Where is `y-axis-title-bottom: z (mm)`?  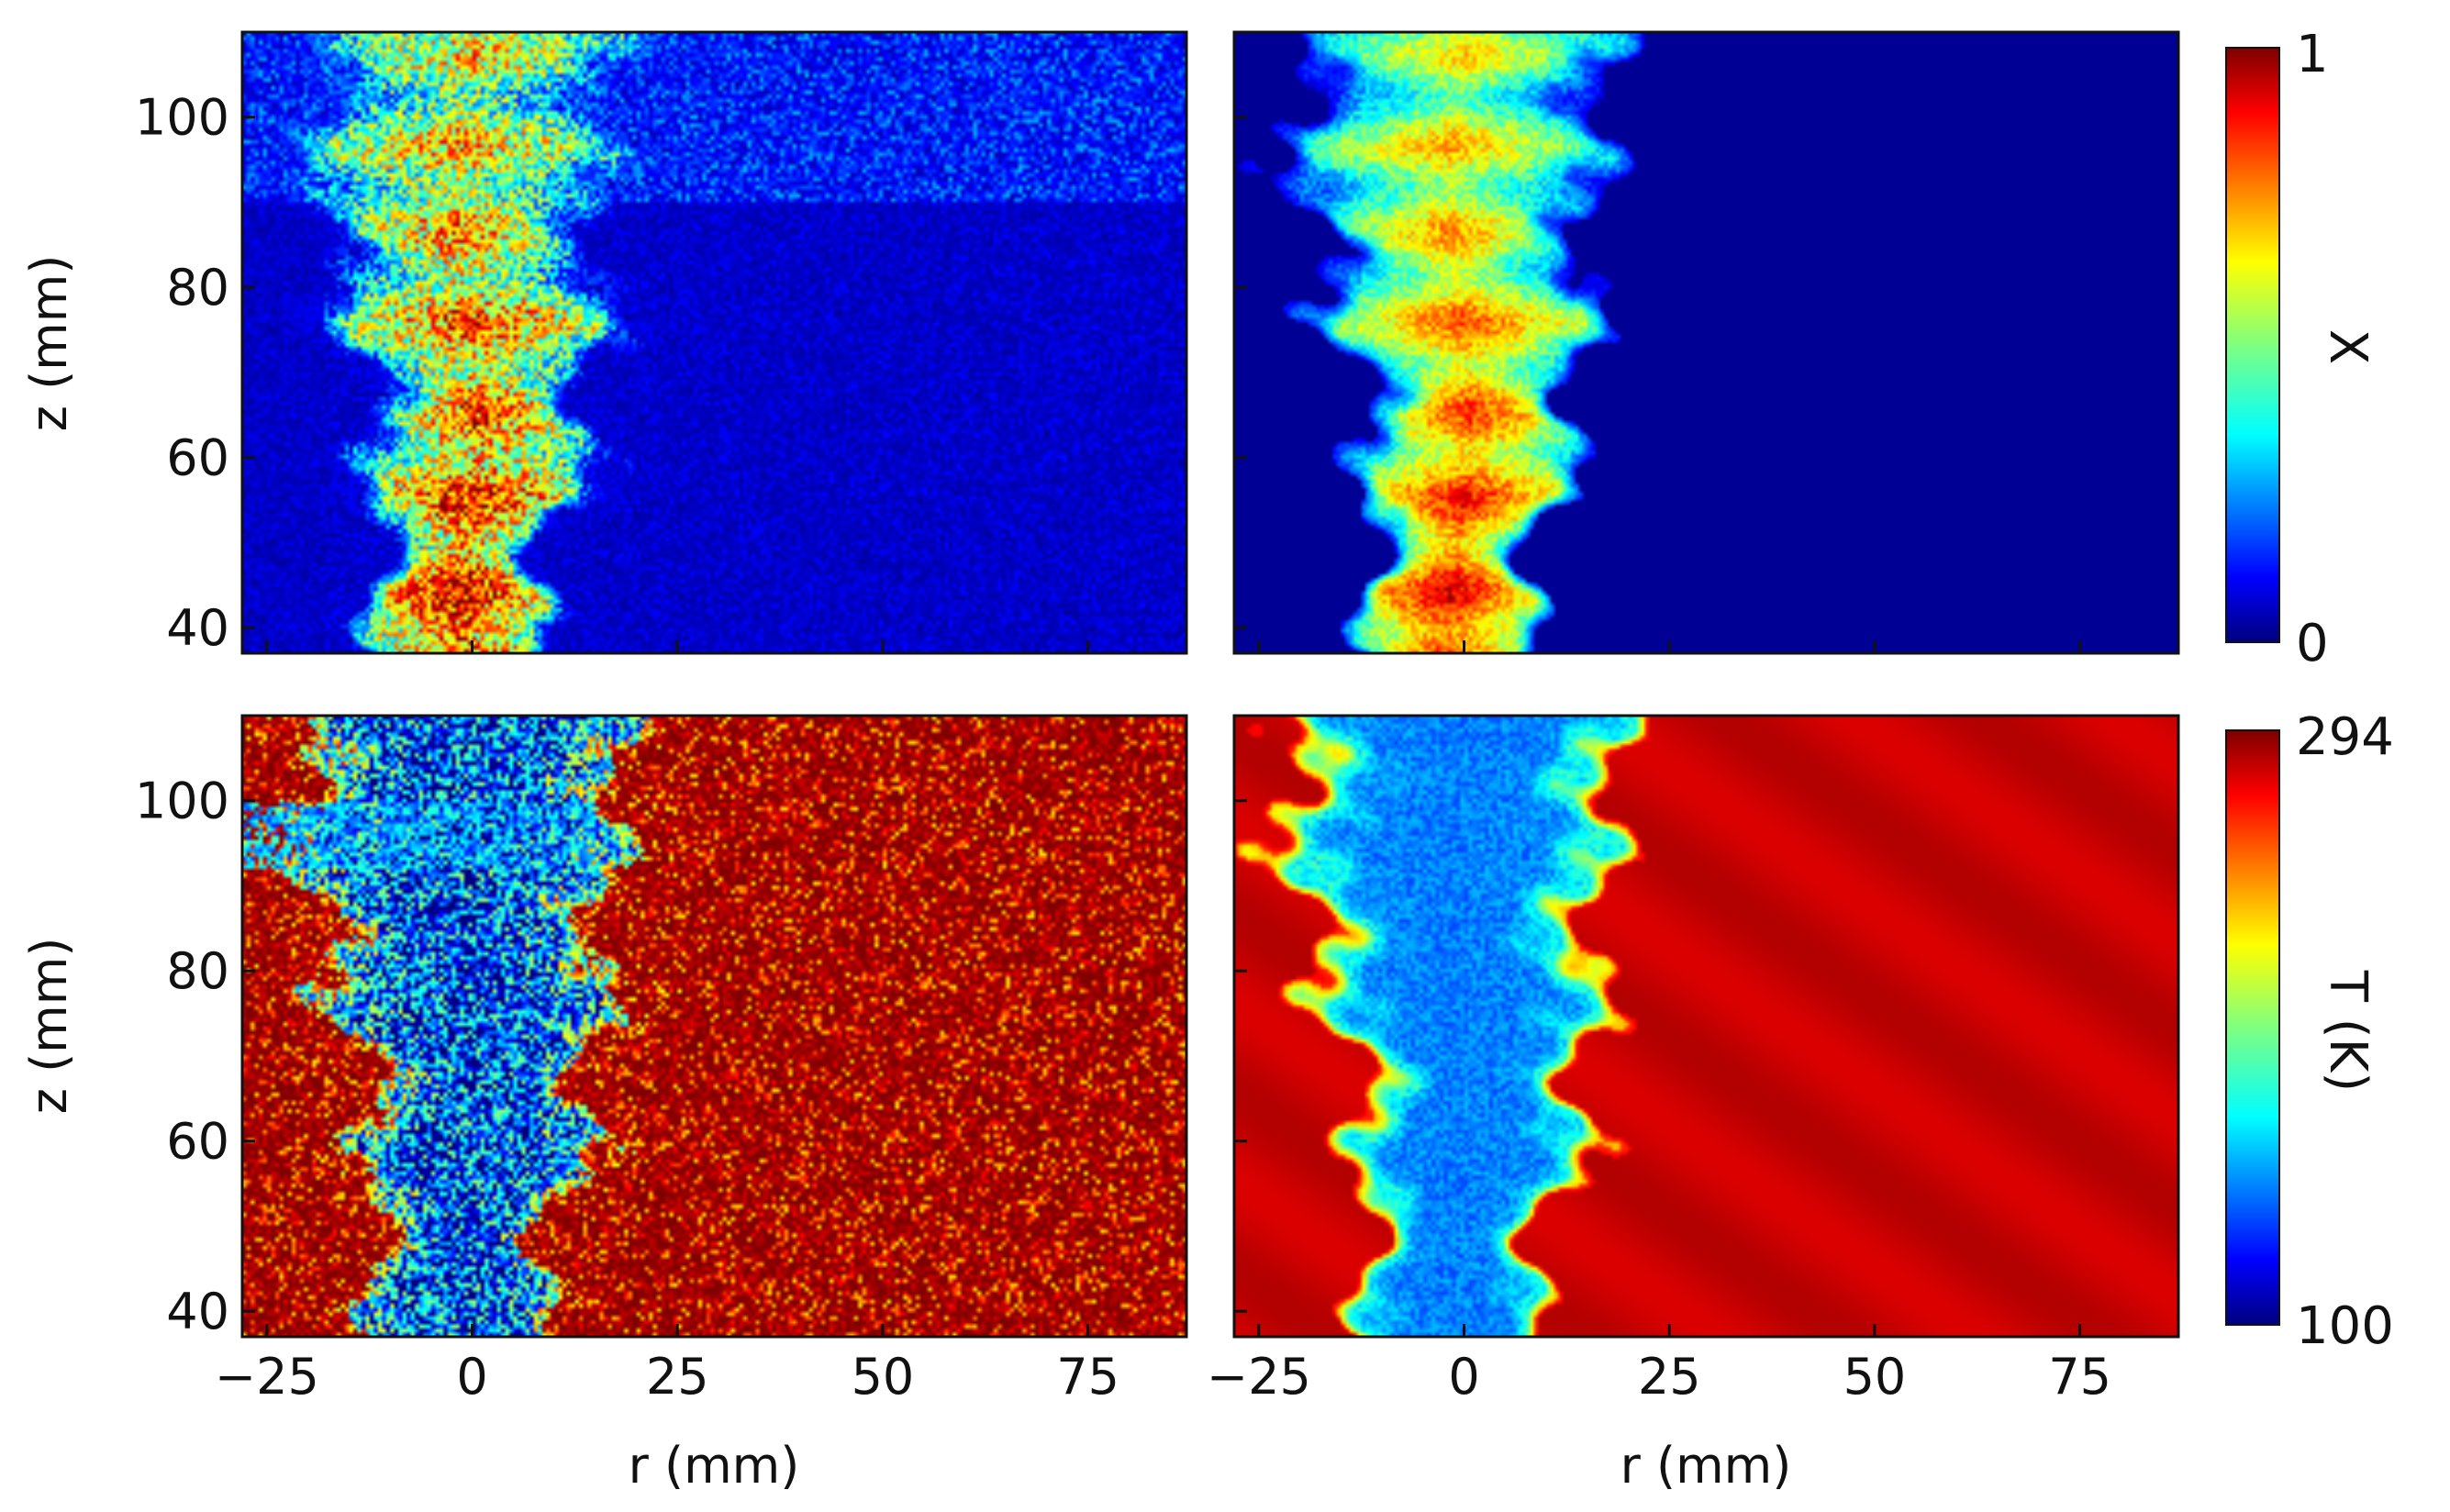 y-axis-title-bottom: z (mm) is located at coordinates (49, 1026).